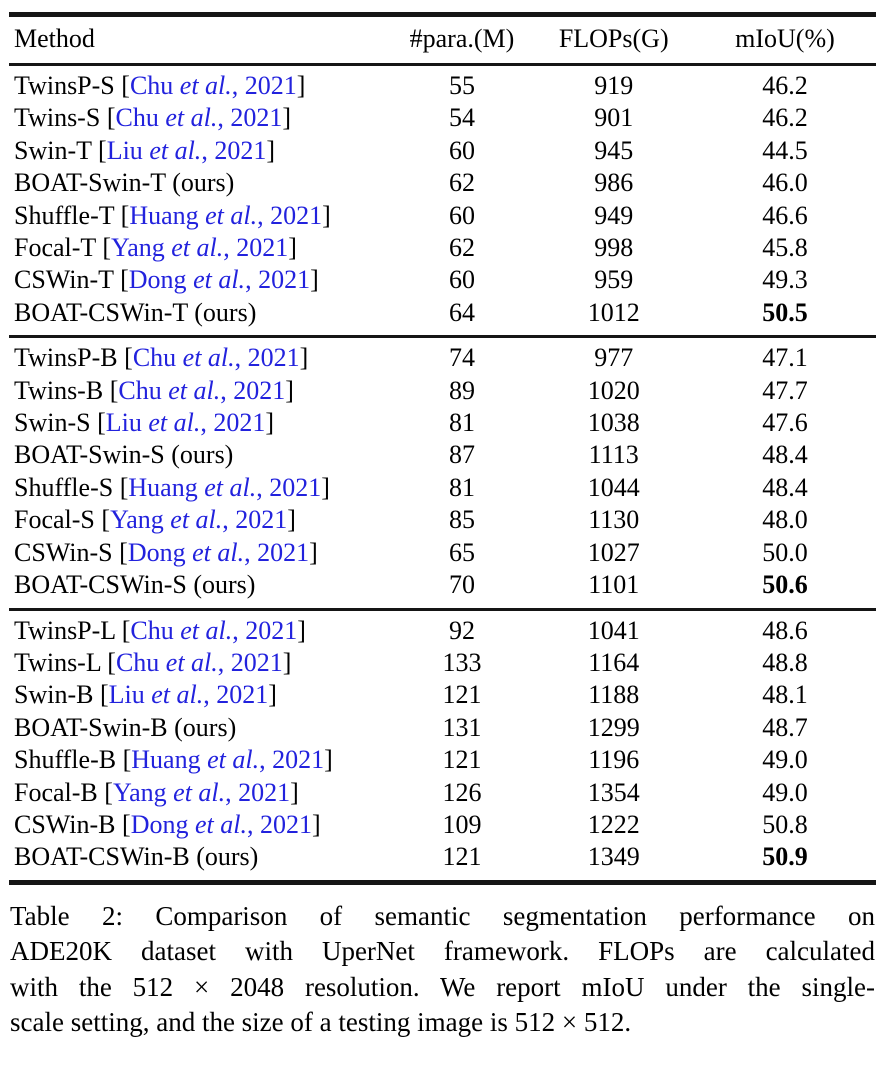  I want to click on flops-cell: 1349, so click(613, 857).